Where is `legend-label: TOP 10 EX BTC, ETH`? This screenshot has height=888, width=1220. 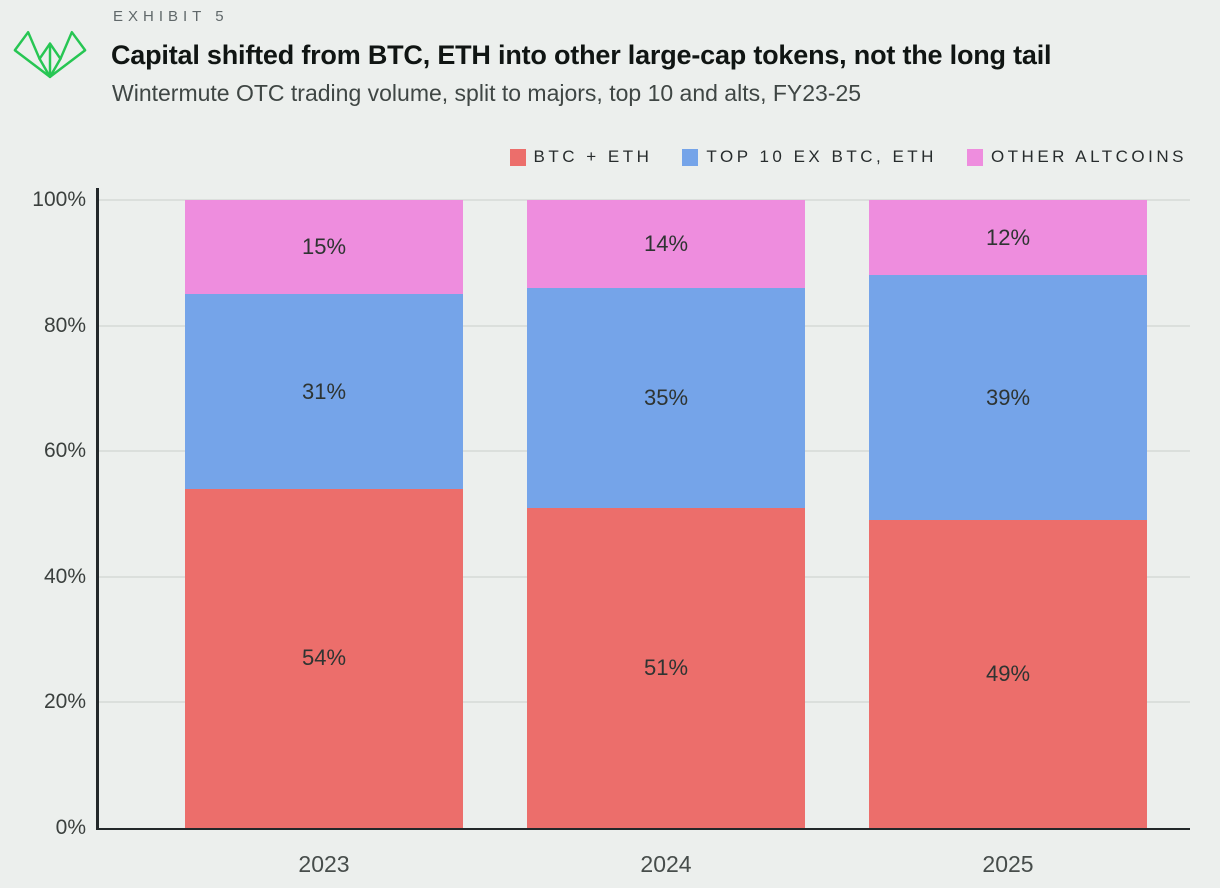
legend-label: TOP 10 EX BTC, ETH is located at coordinates (821, 156).